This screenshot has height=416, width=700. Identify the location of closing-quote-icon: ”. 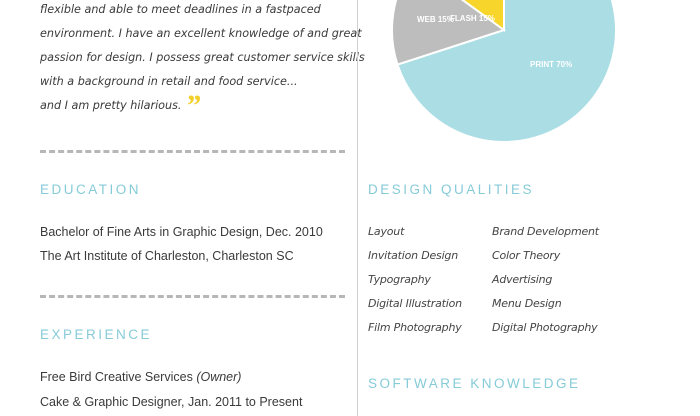
(193, 105).